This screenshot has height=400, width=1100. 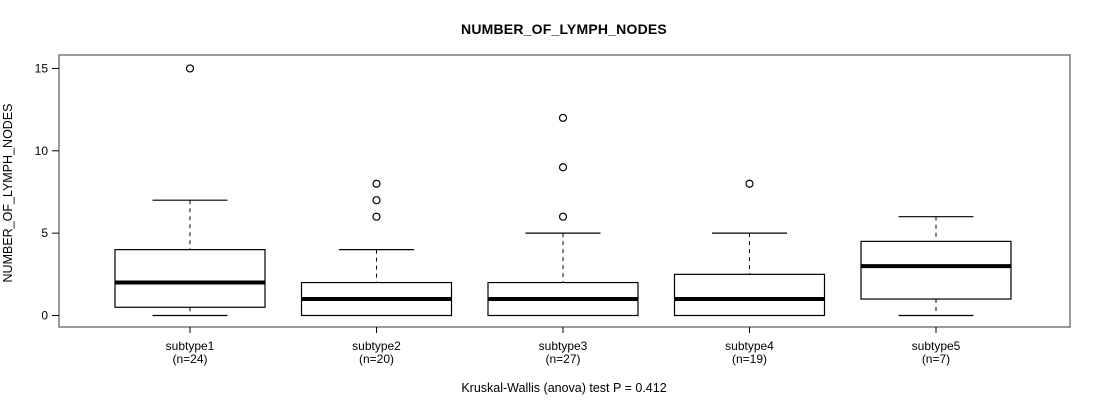 What do you see at coordinates (8, 193) in the screenshot?
I see `y-axis-label: NUMBER_OF_LYMPH_NODES` at bounding box center [8, 193].